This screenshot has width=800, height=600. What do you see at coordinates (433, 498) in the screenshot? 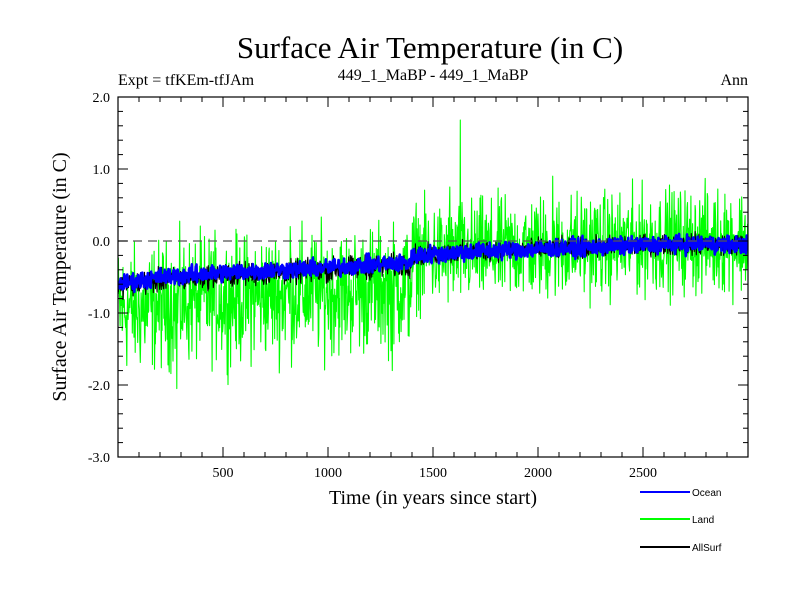
I see `x-axis-label: Time (in years since start)` at bounding box center [433, 498].